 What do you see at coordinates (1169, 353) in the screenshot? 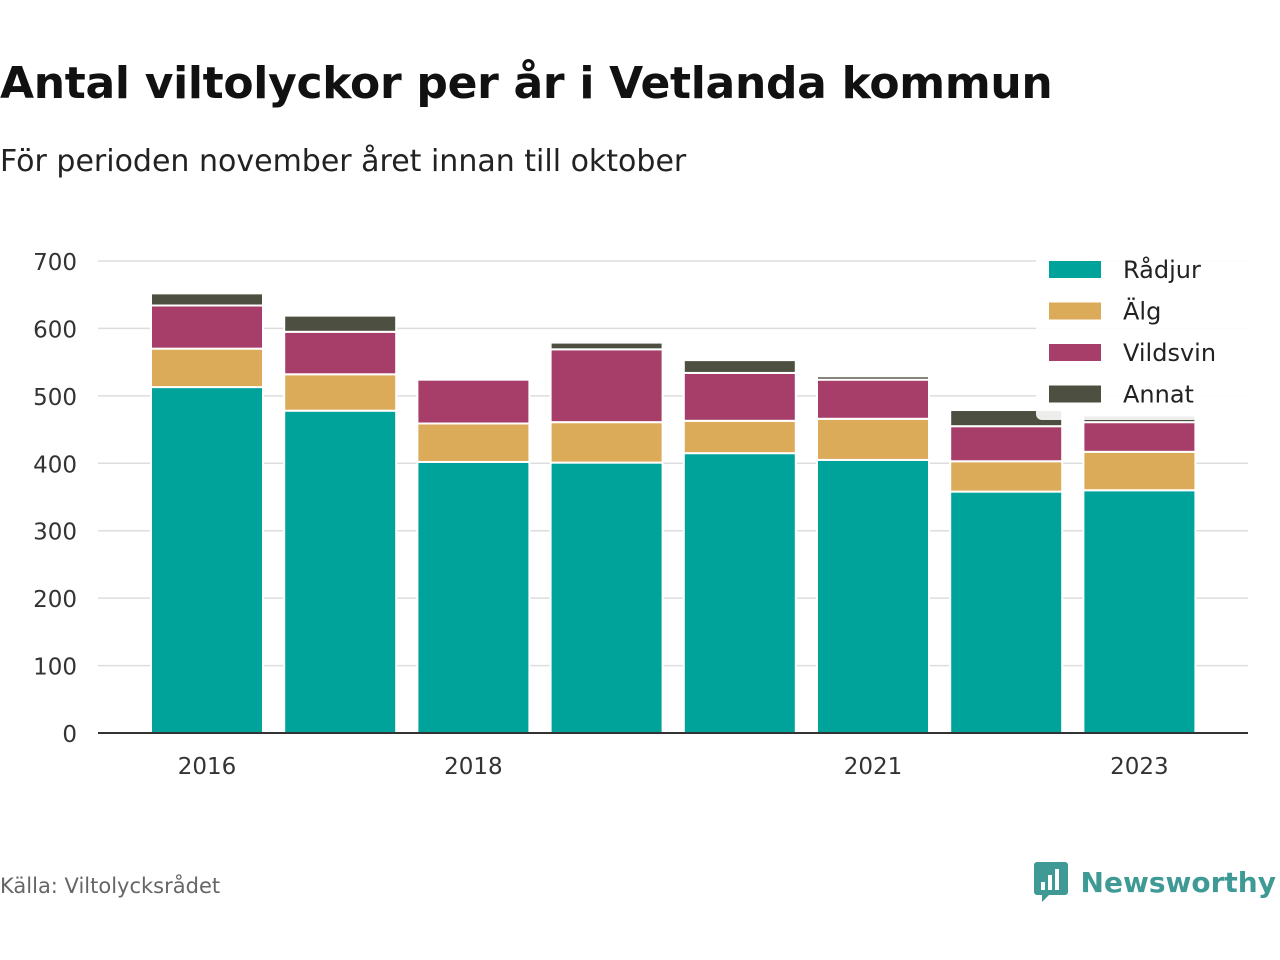
I see `legend-label: Vildsvin` at bounding box center [1169, 353].